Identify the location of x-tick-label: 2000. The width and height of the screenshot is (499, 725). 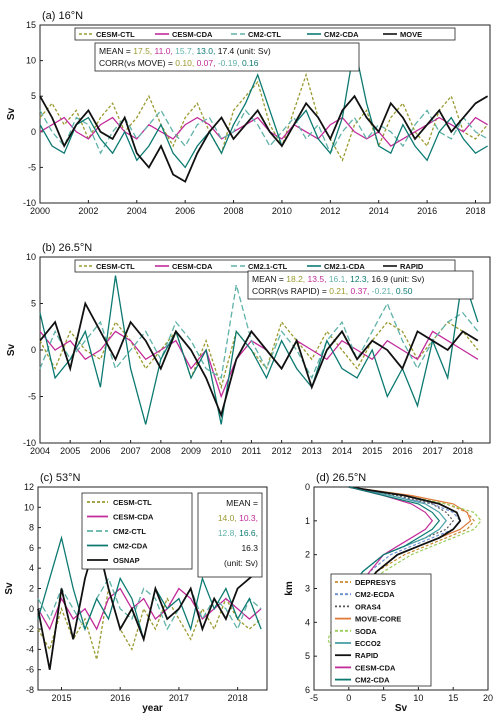
(40, 211).